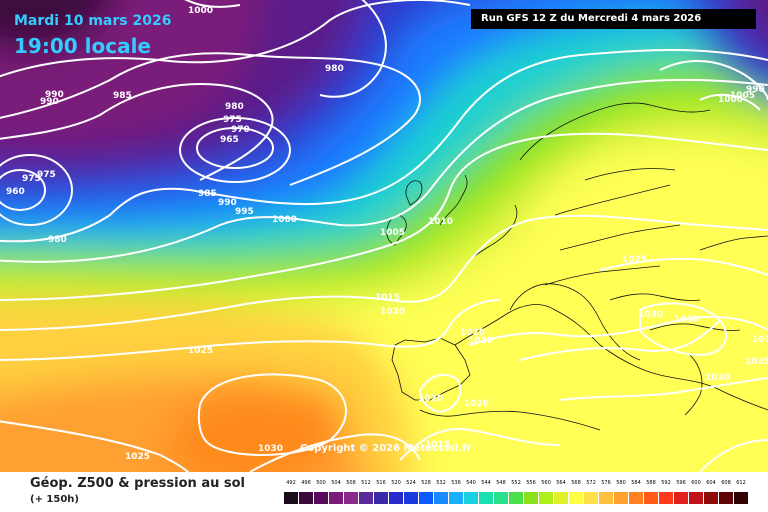 The height and width of the screenshot is (512, 768). What do you see at coordinates (696, 483) in the screenshot?
I see `legend-label: 600` at bounding box center [696, 483].